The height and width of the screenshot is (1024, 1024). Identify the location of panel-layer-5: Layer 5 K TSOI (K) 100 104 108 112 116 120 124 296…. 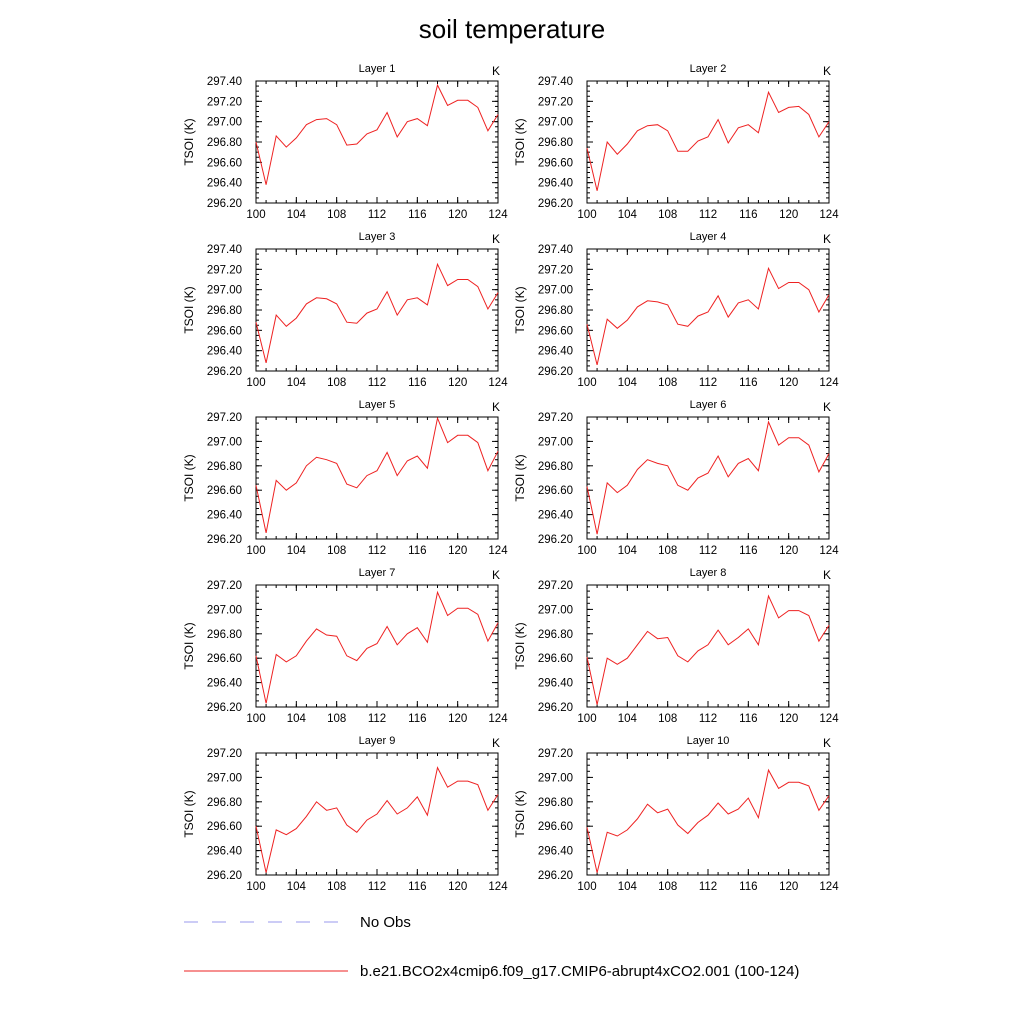
(345, 478).